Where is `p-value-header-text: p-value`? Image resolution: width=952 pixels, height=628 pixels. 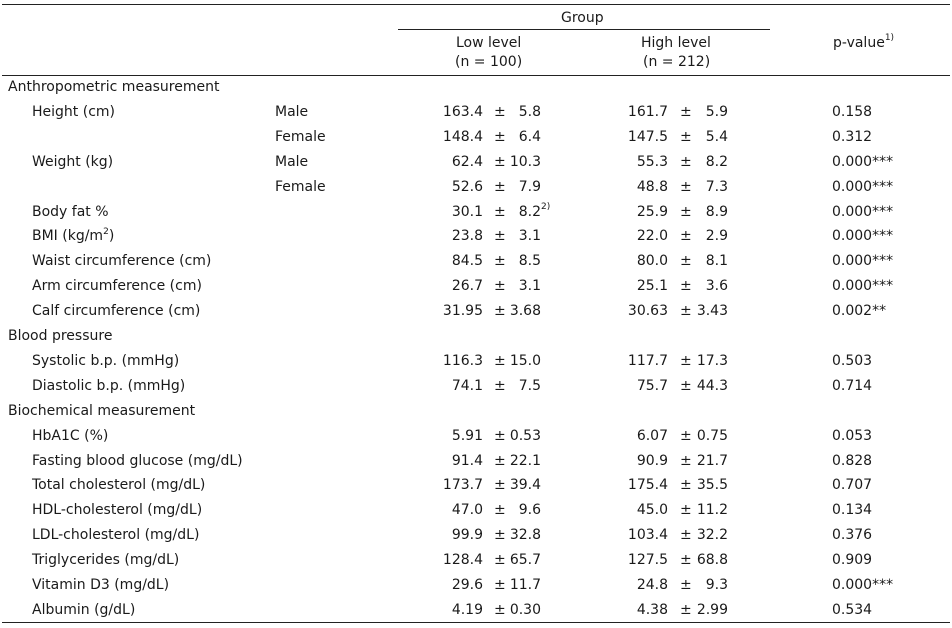
p-value-header-text: p-value is located at coordinates (859, 43).